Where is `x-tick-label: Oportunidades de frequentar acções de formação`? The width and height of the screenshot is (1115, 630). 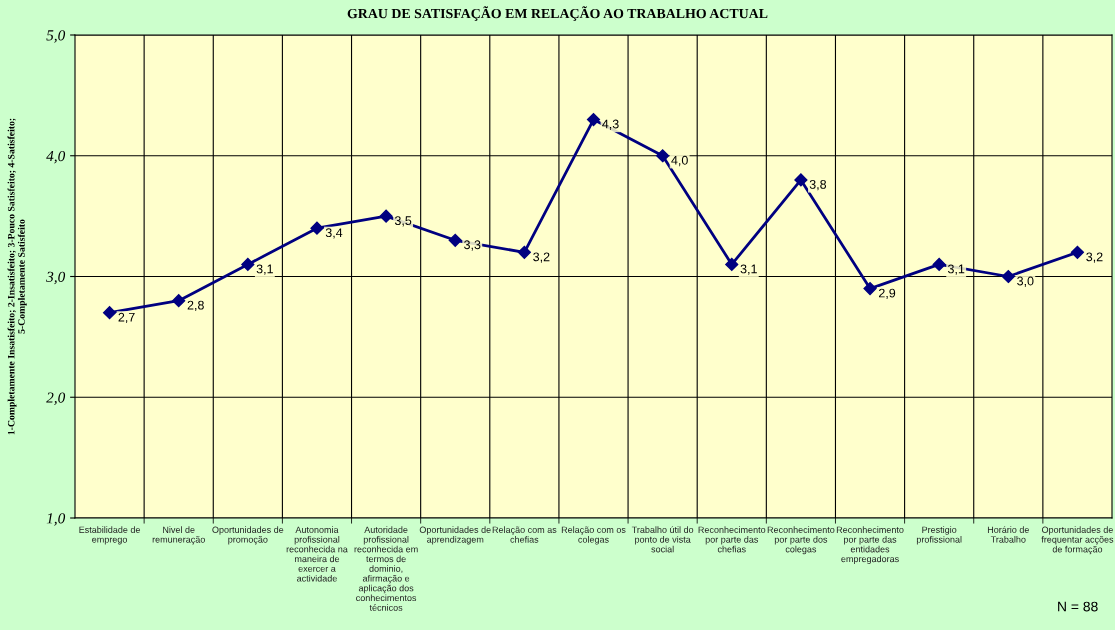 x-tick-label: Oportunidades de frequentar acções de formação is located at coordinates (1077, 540).